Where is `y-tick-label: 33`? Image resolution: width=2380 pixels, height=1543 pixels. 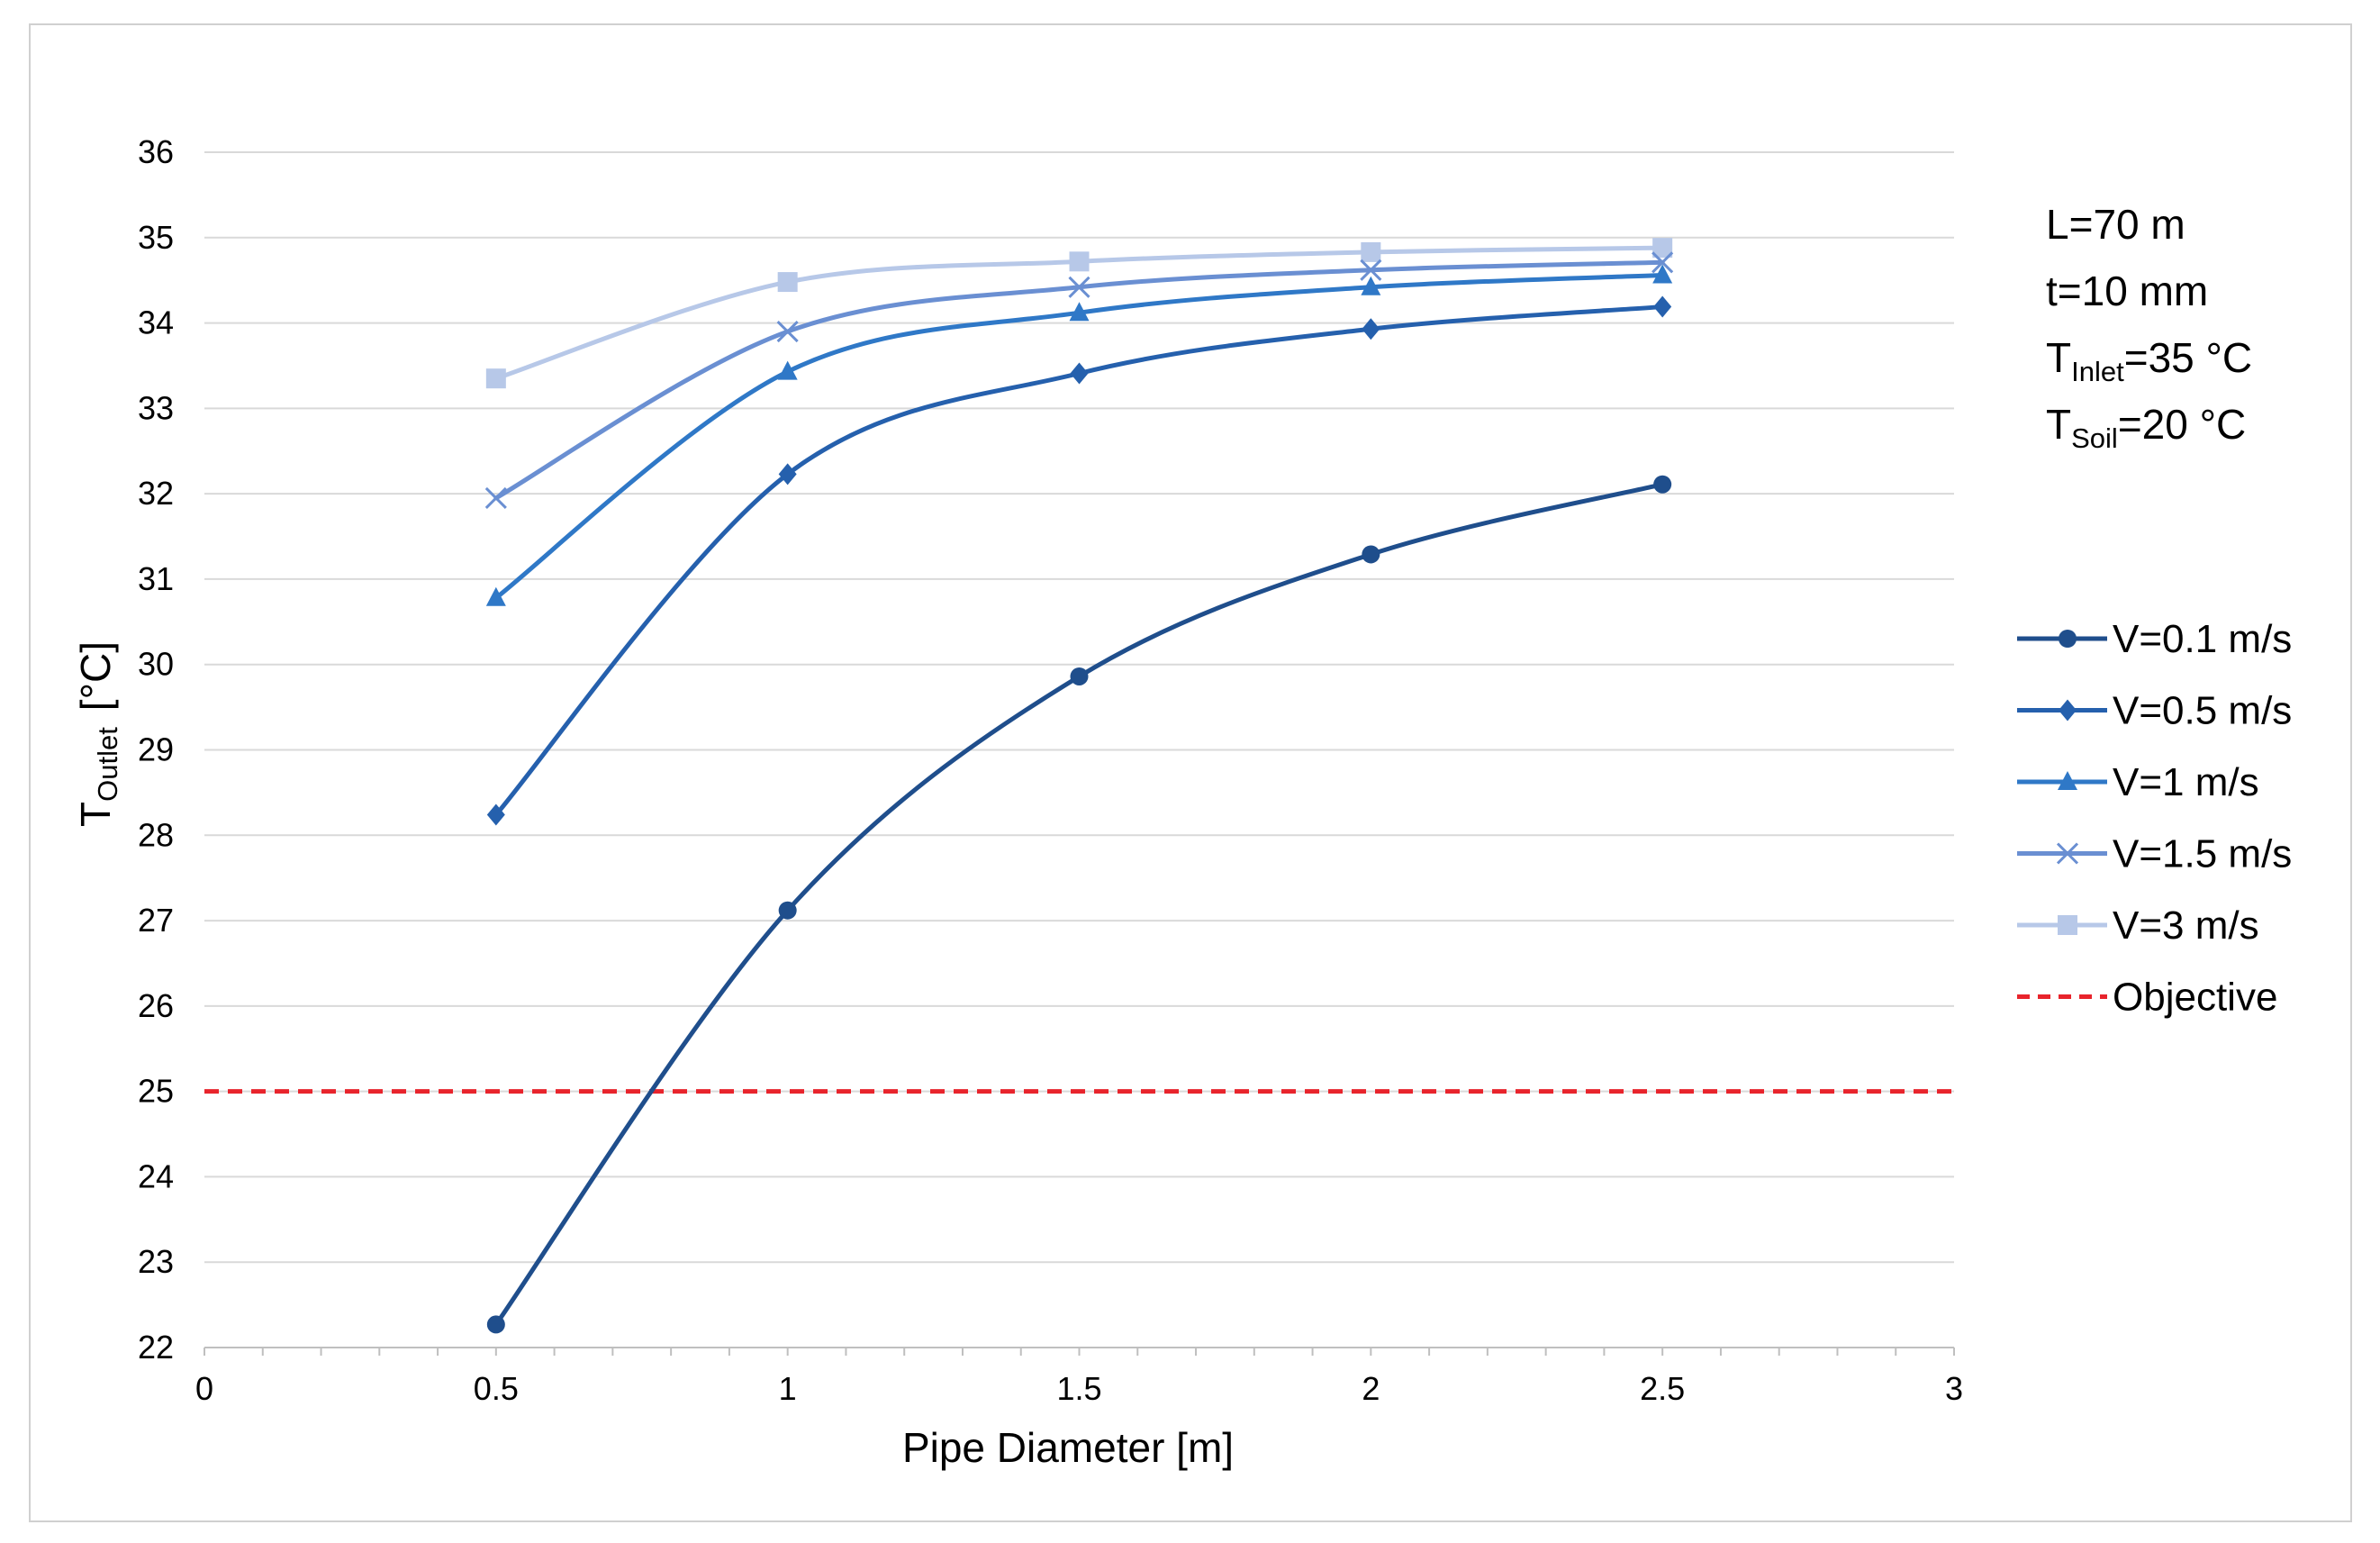
y-tick-label: 33 is located at coordinates (156, 407).